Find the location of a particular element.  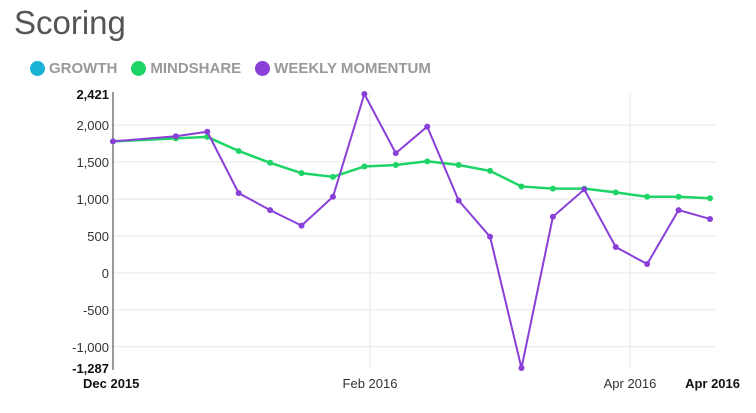

legend-label: GROWTH is located at coordinates (83, 68).